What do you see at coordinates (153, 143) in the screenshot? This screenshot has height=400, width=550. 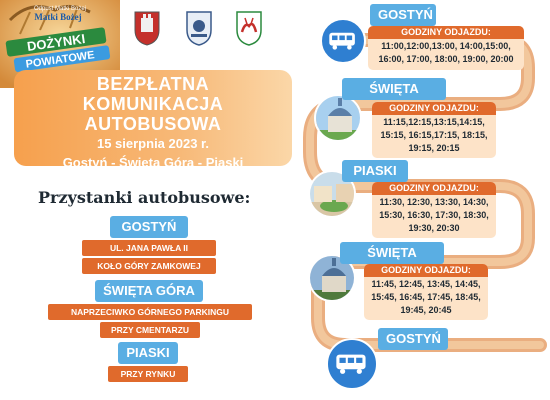 I see `banner-date: 15 sierpnia 2023 r.` at bounding box center [153, 143].